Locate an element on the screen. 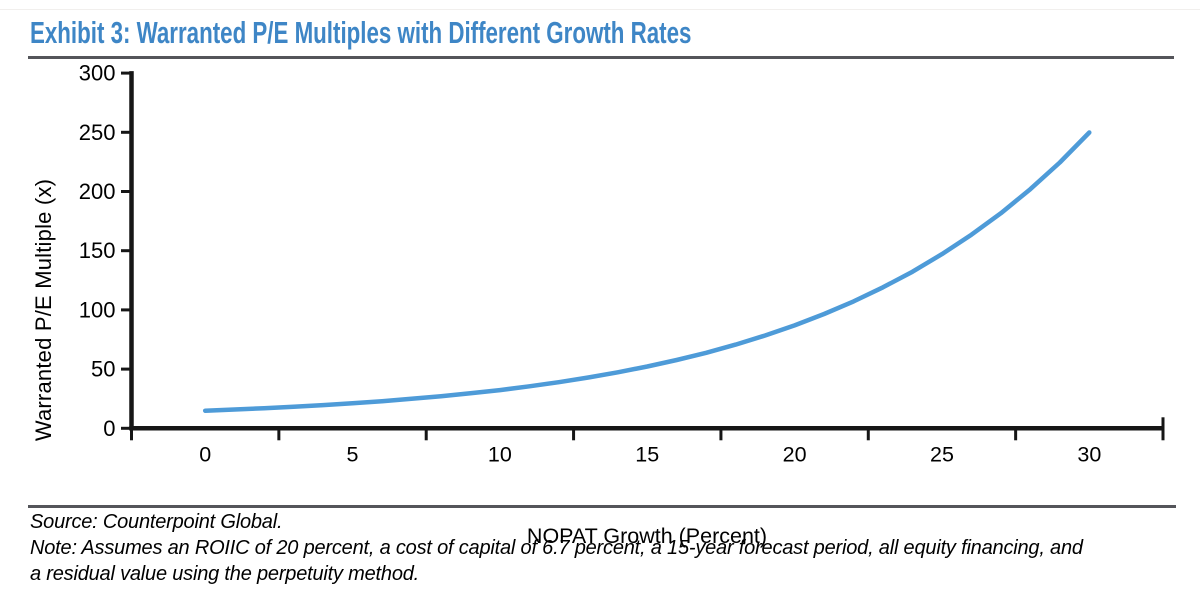 Image resolution: width=1200 pixels, height=601 pixels. x-tick-label: 30 is located at coordinates (1089, 454).